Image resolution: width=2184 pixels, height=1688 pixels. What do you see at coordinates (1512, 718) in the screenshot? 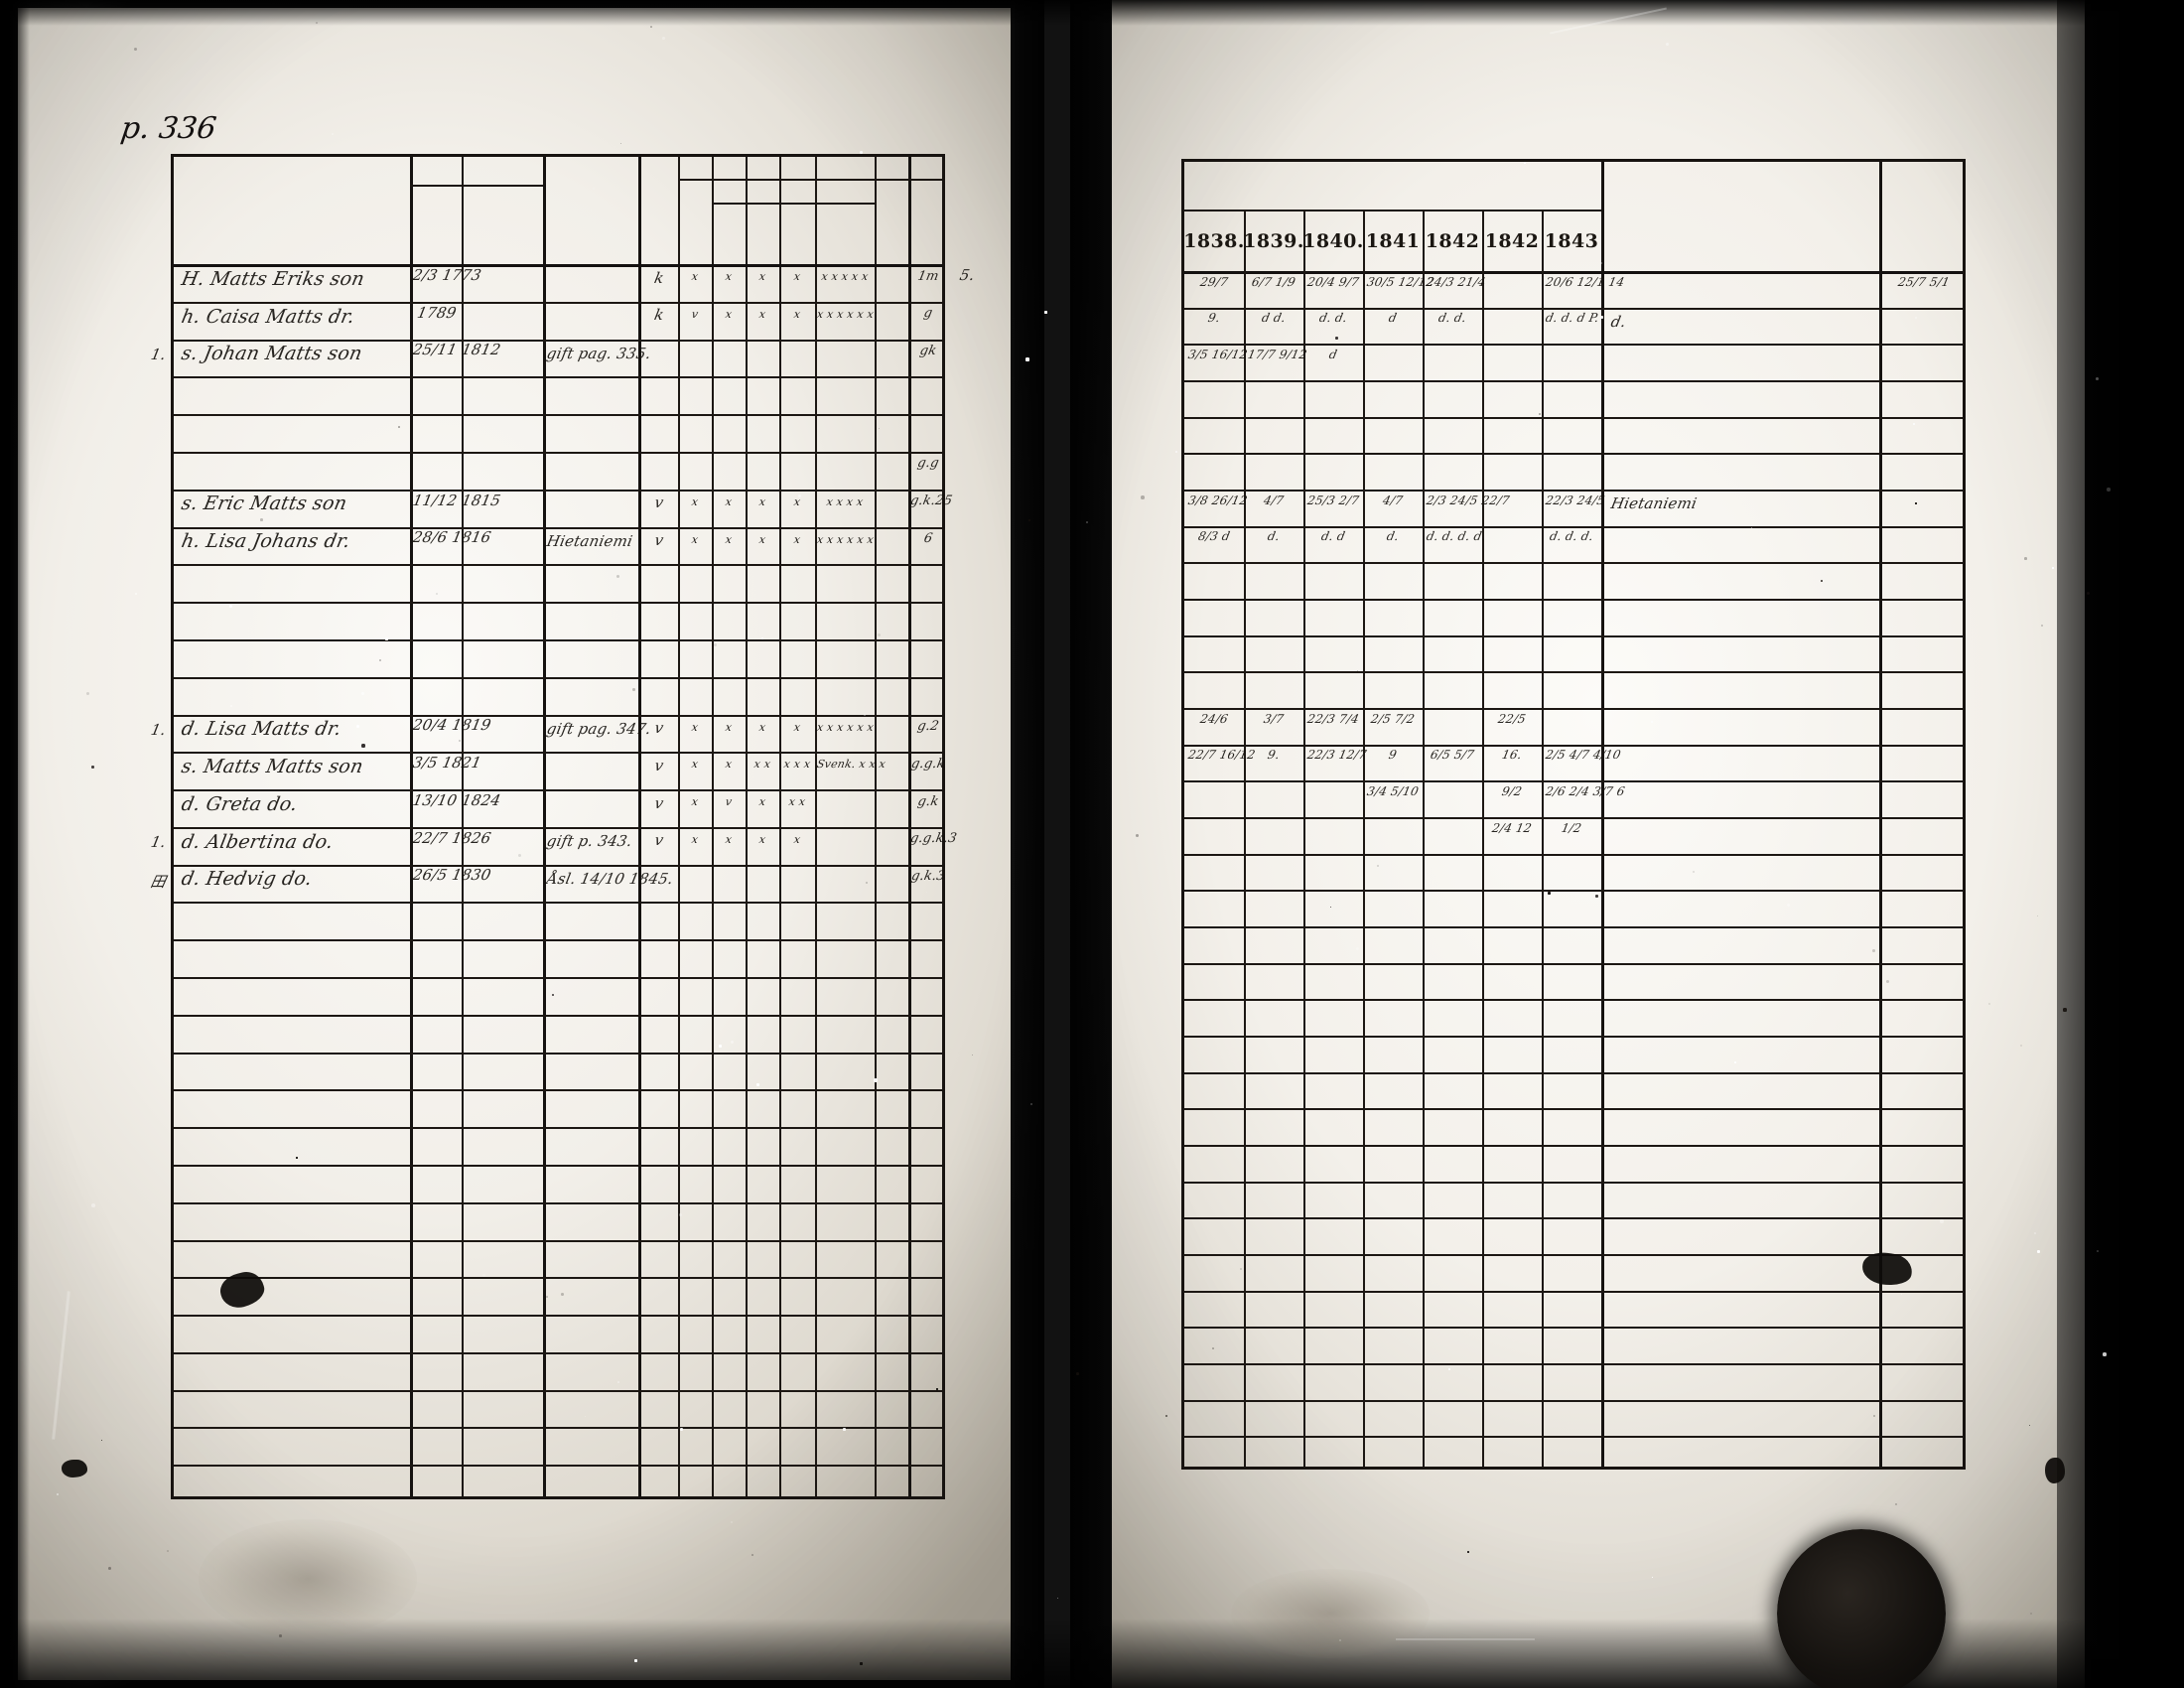
I see `communion-entry: 22/5` at bounding box center [1512, 718].